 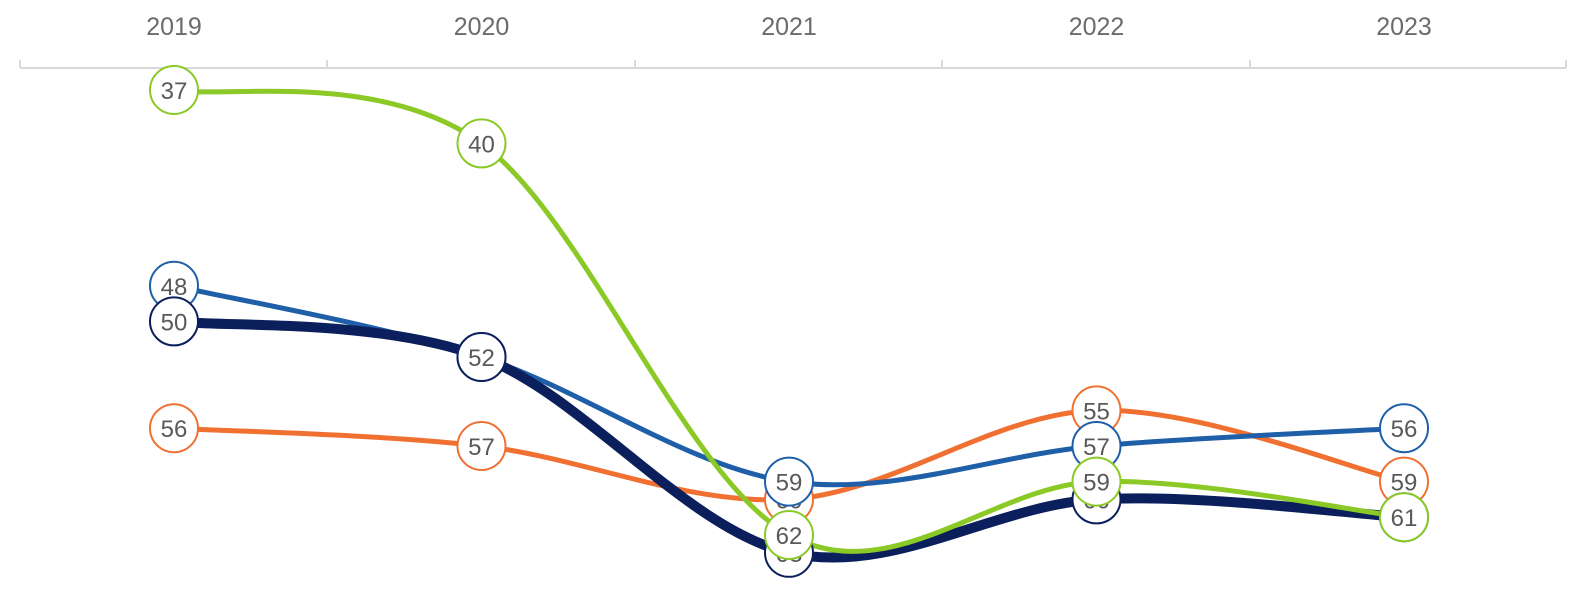 What do you see at coordinates (1404, 27) in the screenshot?
I see `x-tick-label: 2023` at bounding box center [1404, 27].